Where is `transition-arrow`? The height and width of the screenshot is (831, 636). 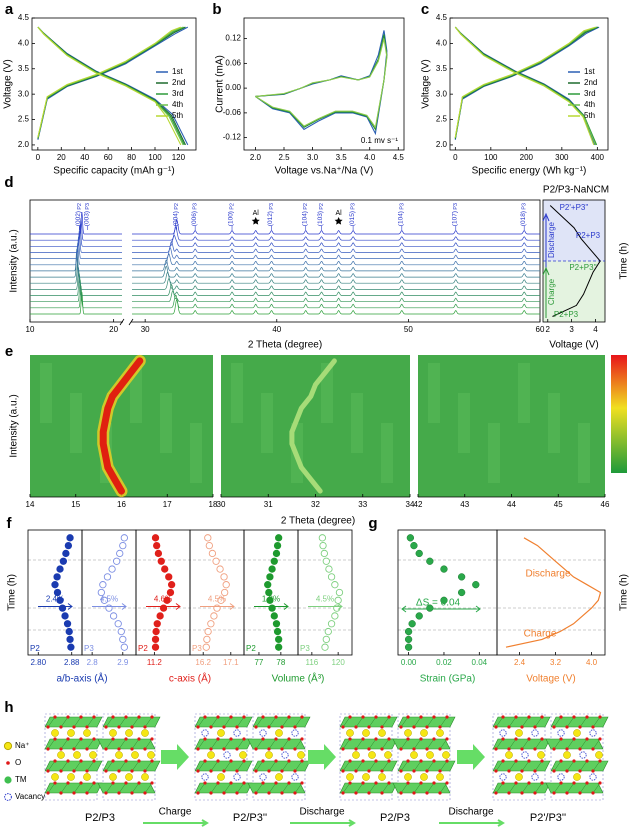
transition-arrow is located at coordinates (471, 757).